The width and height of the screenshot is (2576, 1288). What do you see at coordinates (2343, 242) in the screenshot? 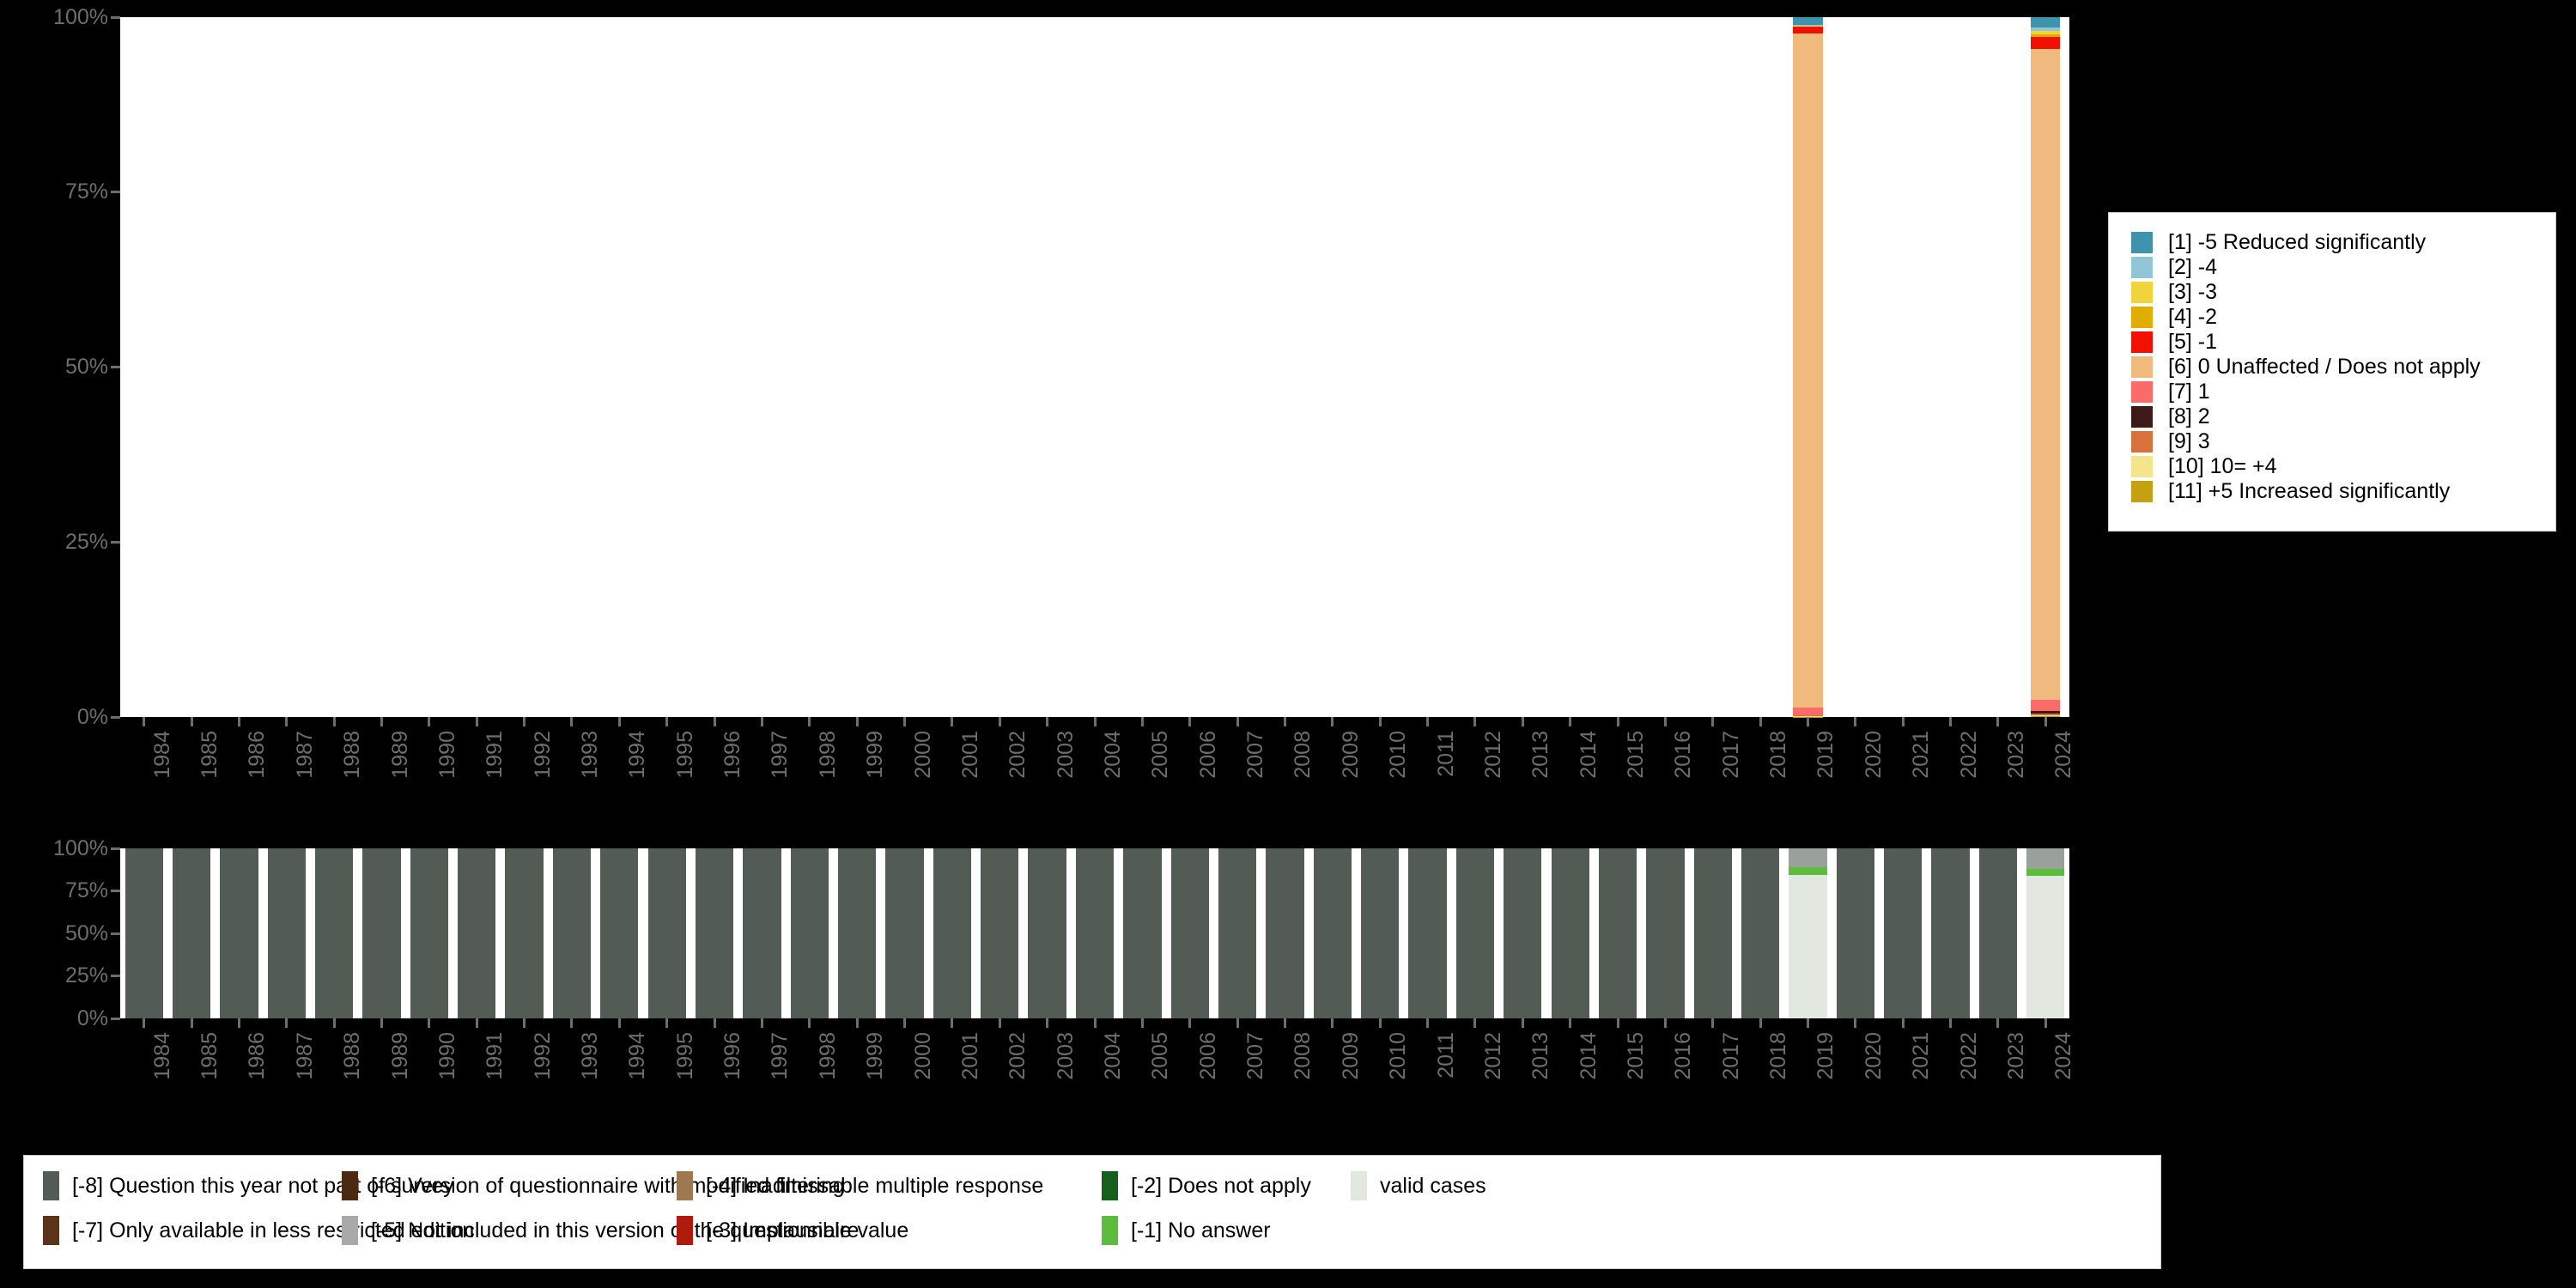
I see `category-legend-item: [1] -5 Reduced significantly` at bounding box center [2343, 242].